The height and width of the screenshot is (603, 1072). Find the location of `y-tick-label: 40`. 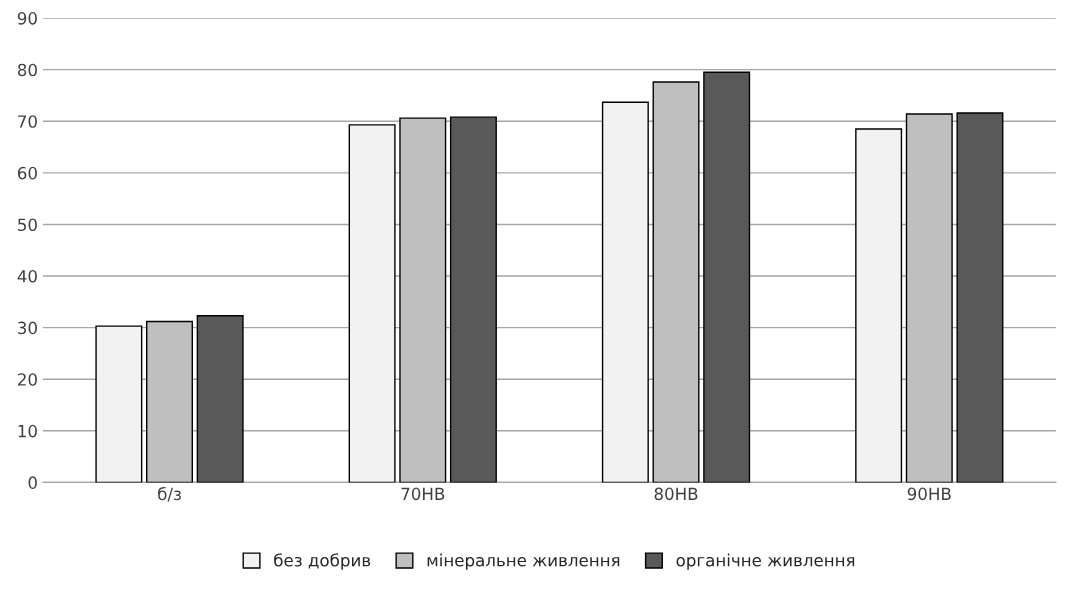

y-tick-label: 40 is located at coordinates (27, 276).